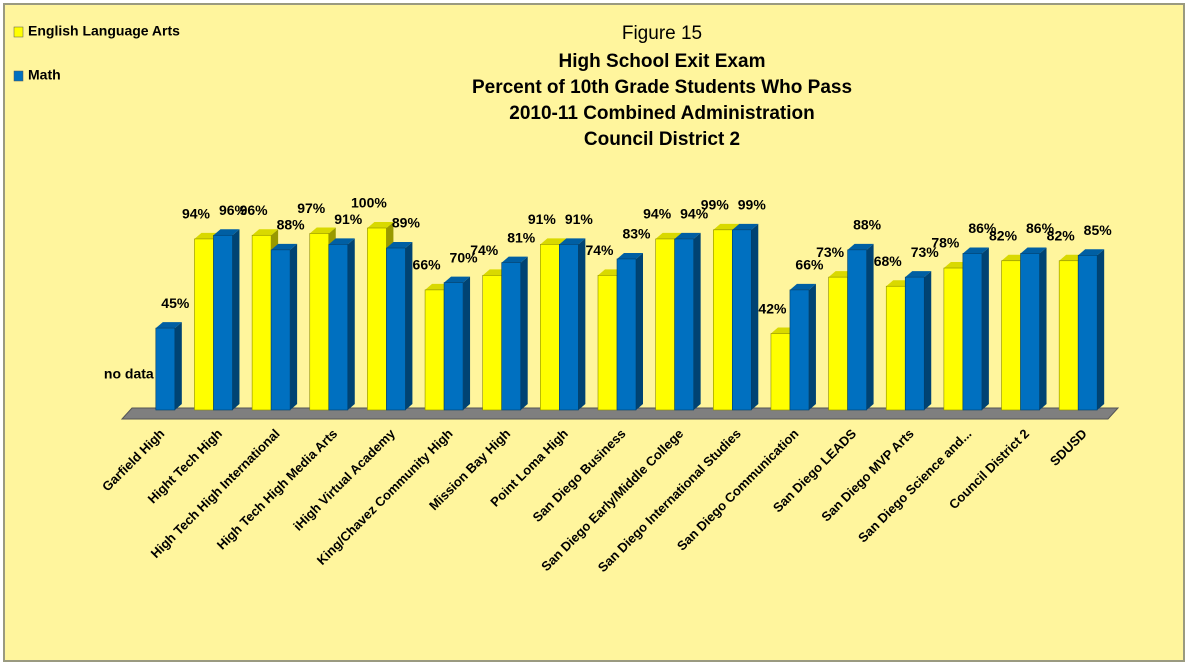 The width and height of the screenshot is (1190, 667). I want to click on data-label: 78%, so click(945, 243).